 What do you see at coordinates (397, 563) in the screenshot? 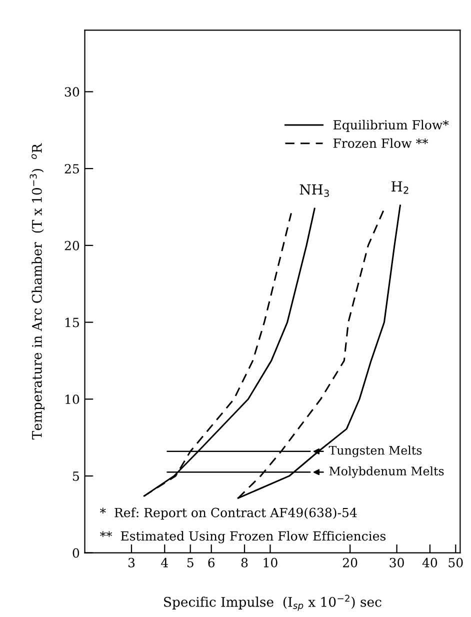
I see `x-tick-label: 30` at bounding box center [397, 563].